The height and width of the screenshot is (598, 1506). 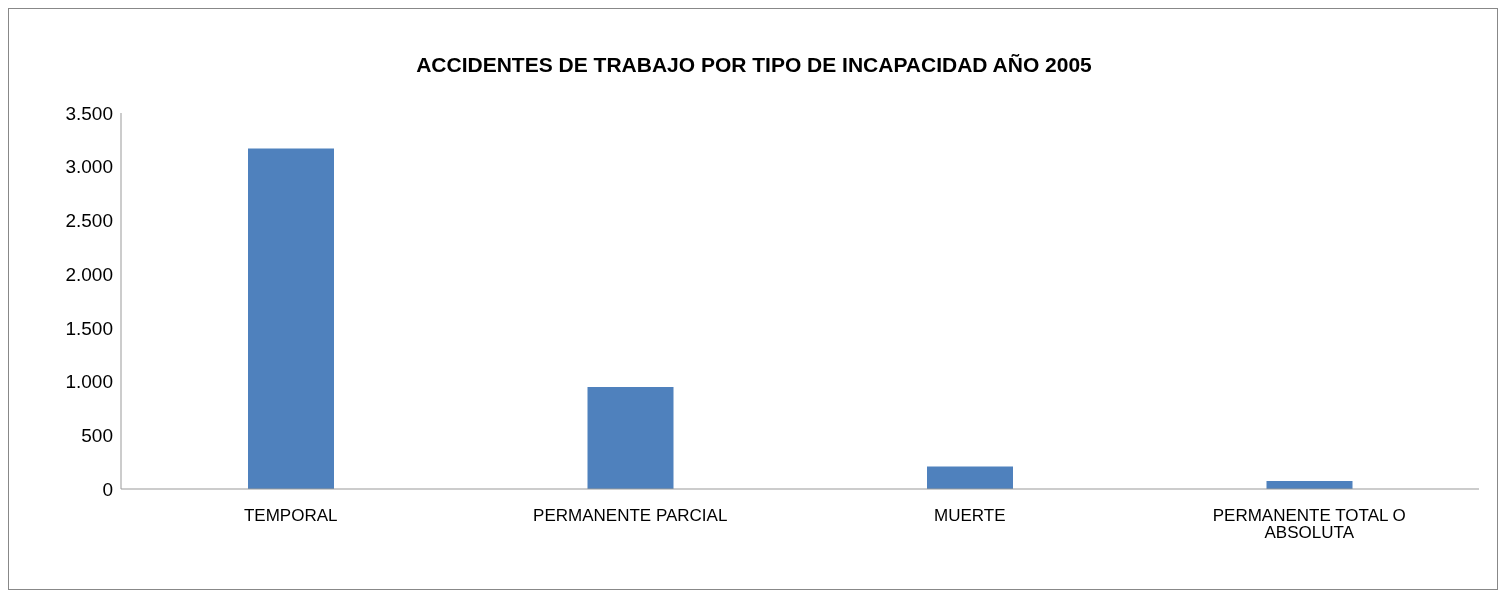 I want to click on y-tick-label: 1.500, so click(x=89, y=328).